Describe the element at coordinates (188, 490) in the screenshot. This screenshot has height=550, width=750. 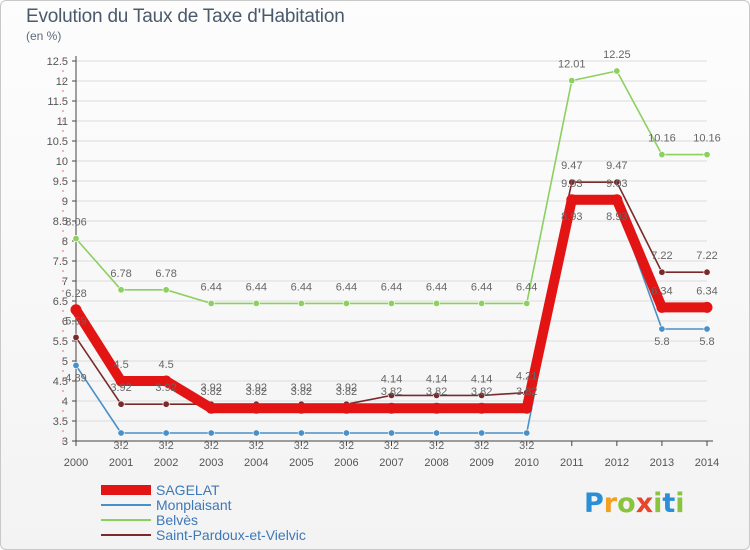
I see `legend-label: SAGELAT` at that location.